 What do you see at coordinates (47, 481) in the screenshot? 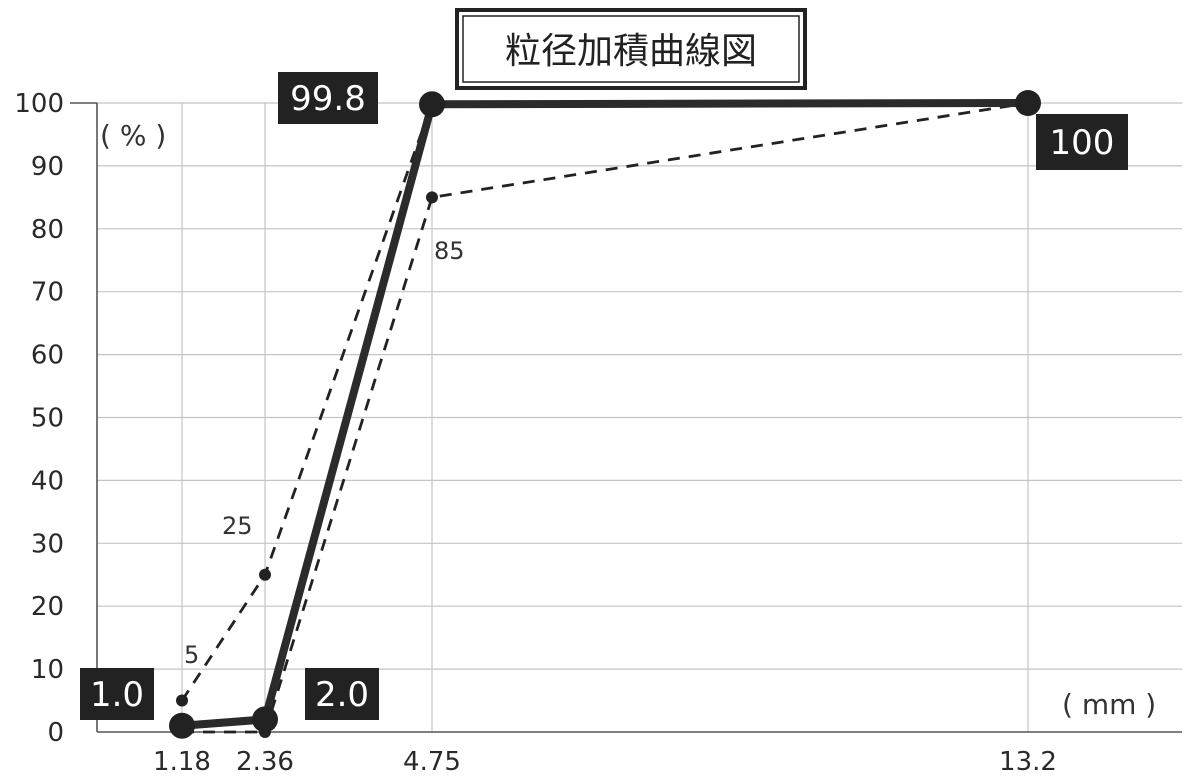
I see `y-tick-label: 40` at bounding box center [47, 481].